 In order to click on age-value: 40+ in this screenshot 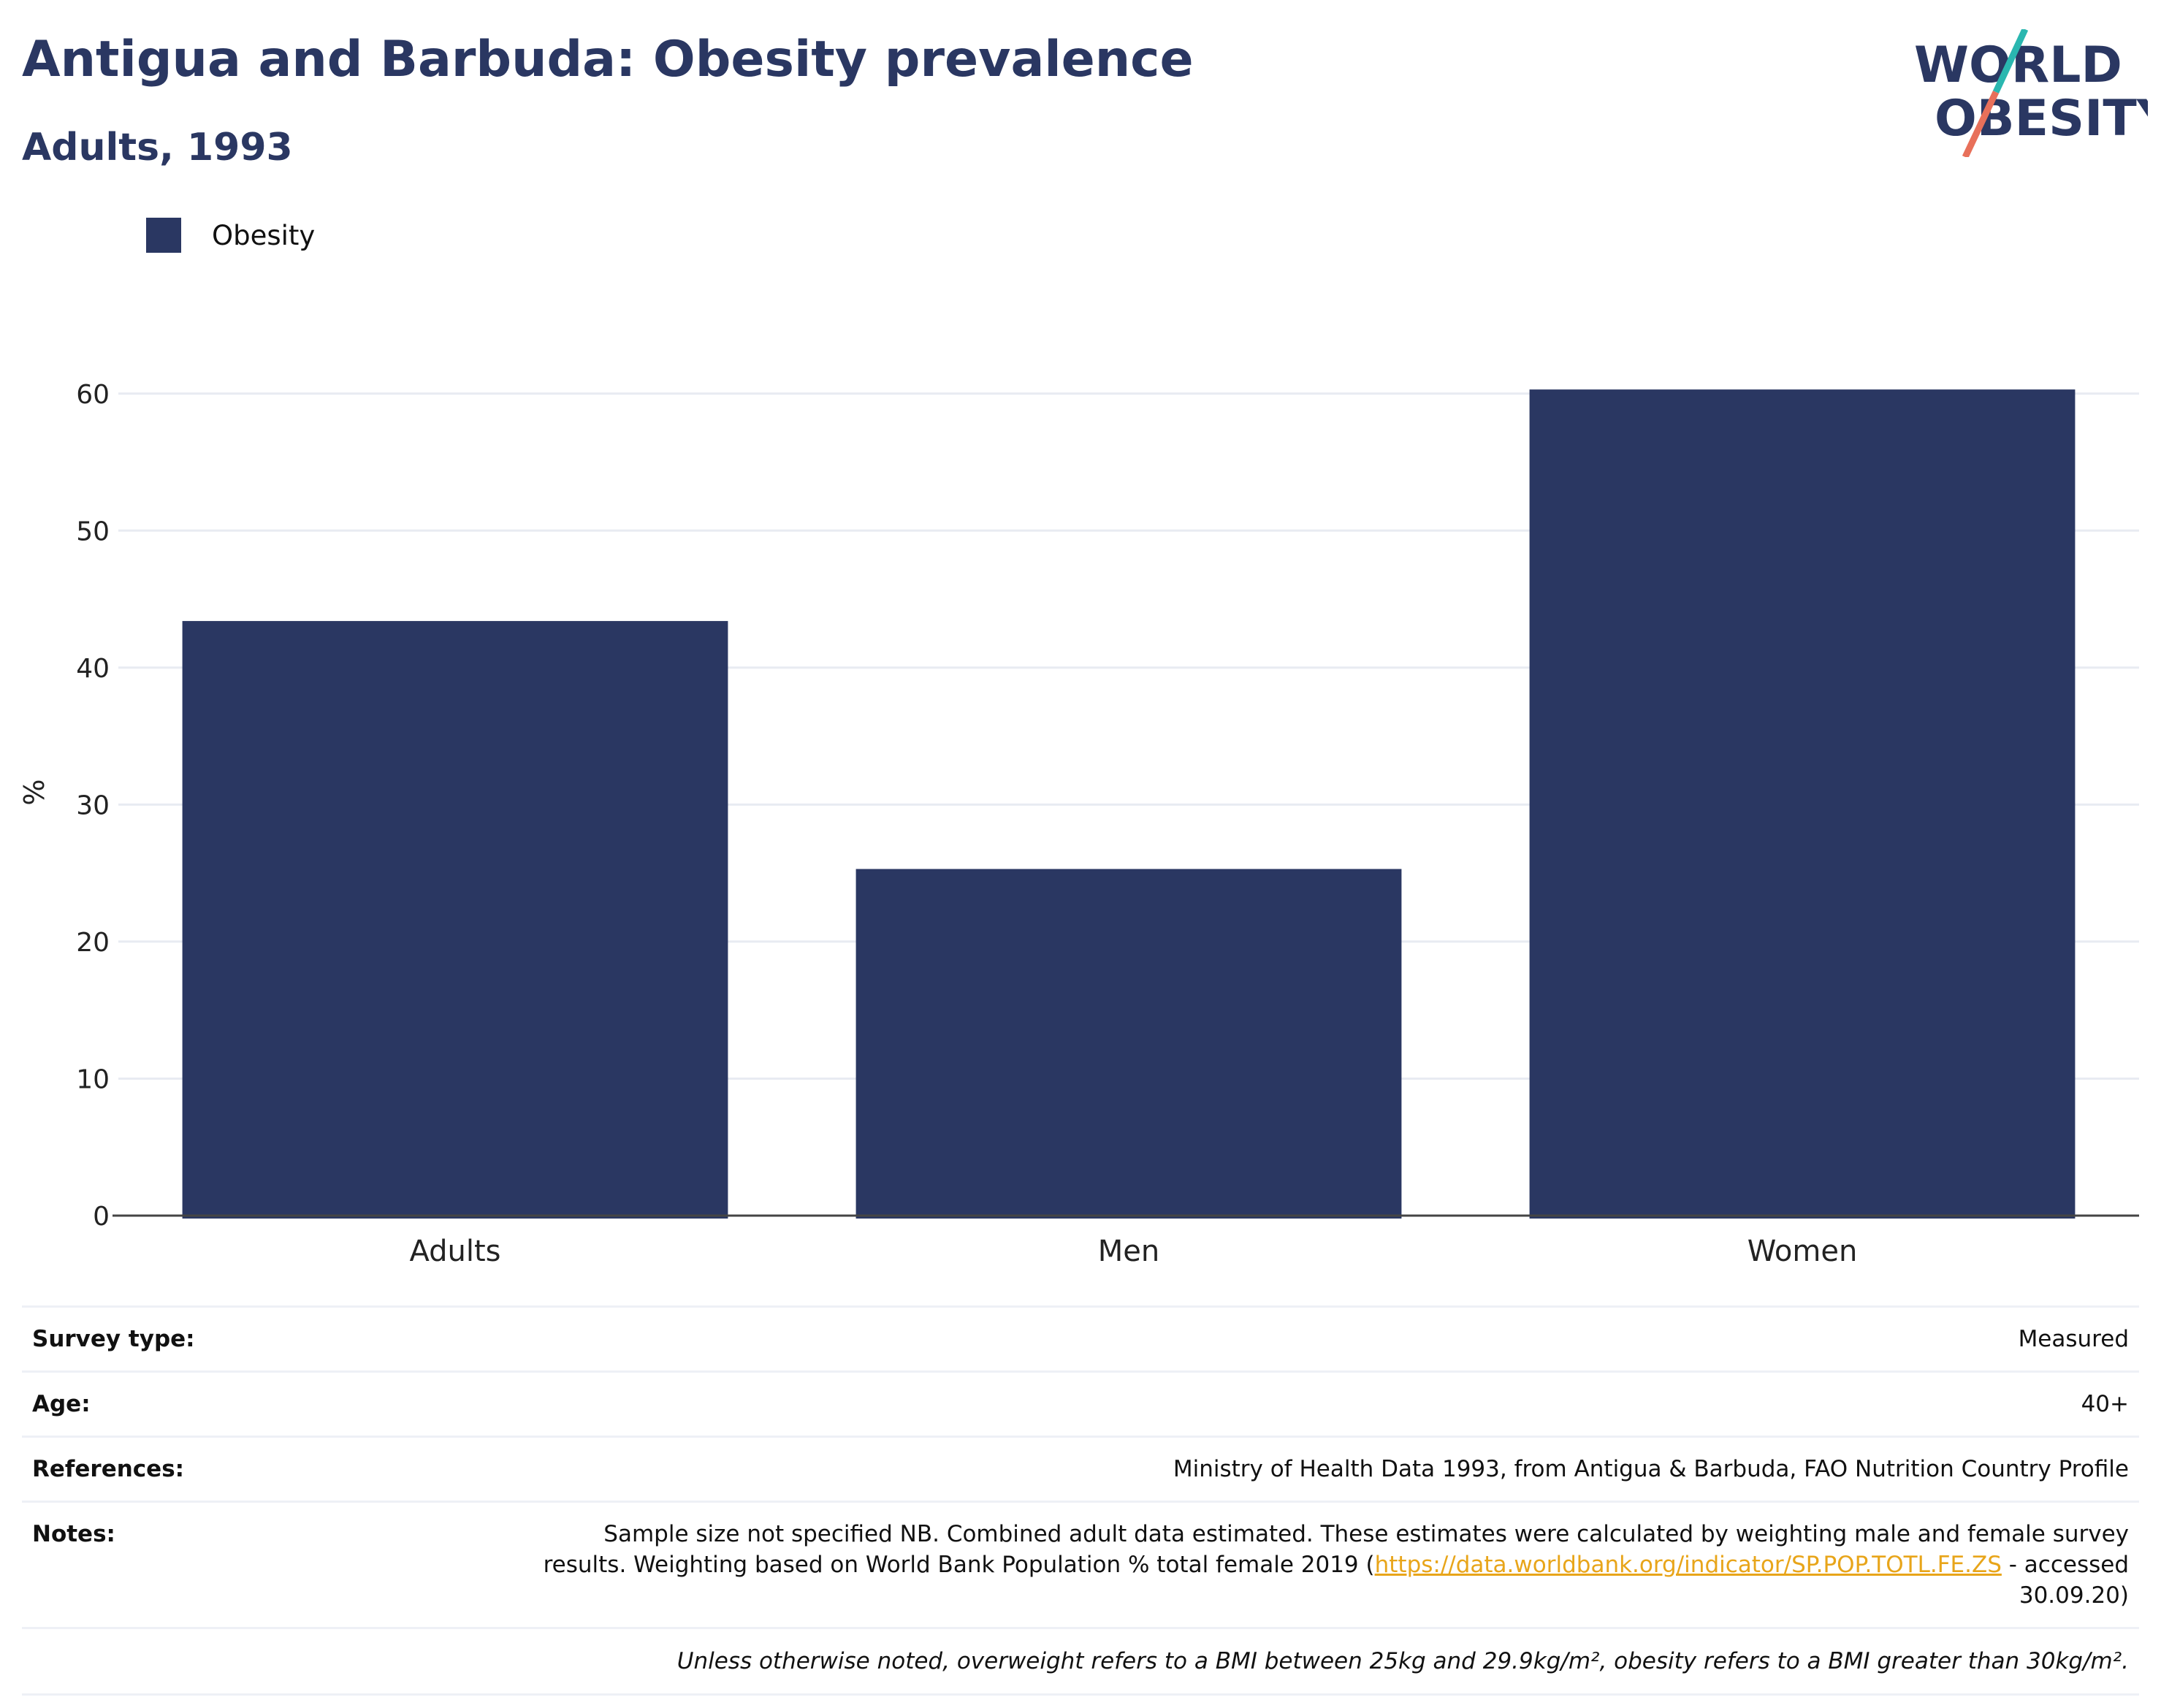, I will do `click(2105, 1404)`.